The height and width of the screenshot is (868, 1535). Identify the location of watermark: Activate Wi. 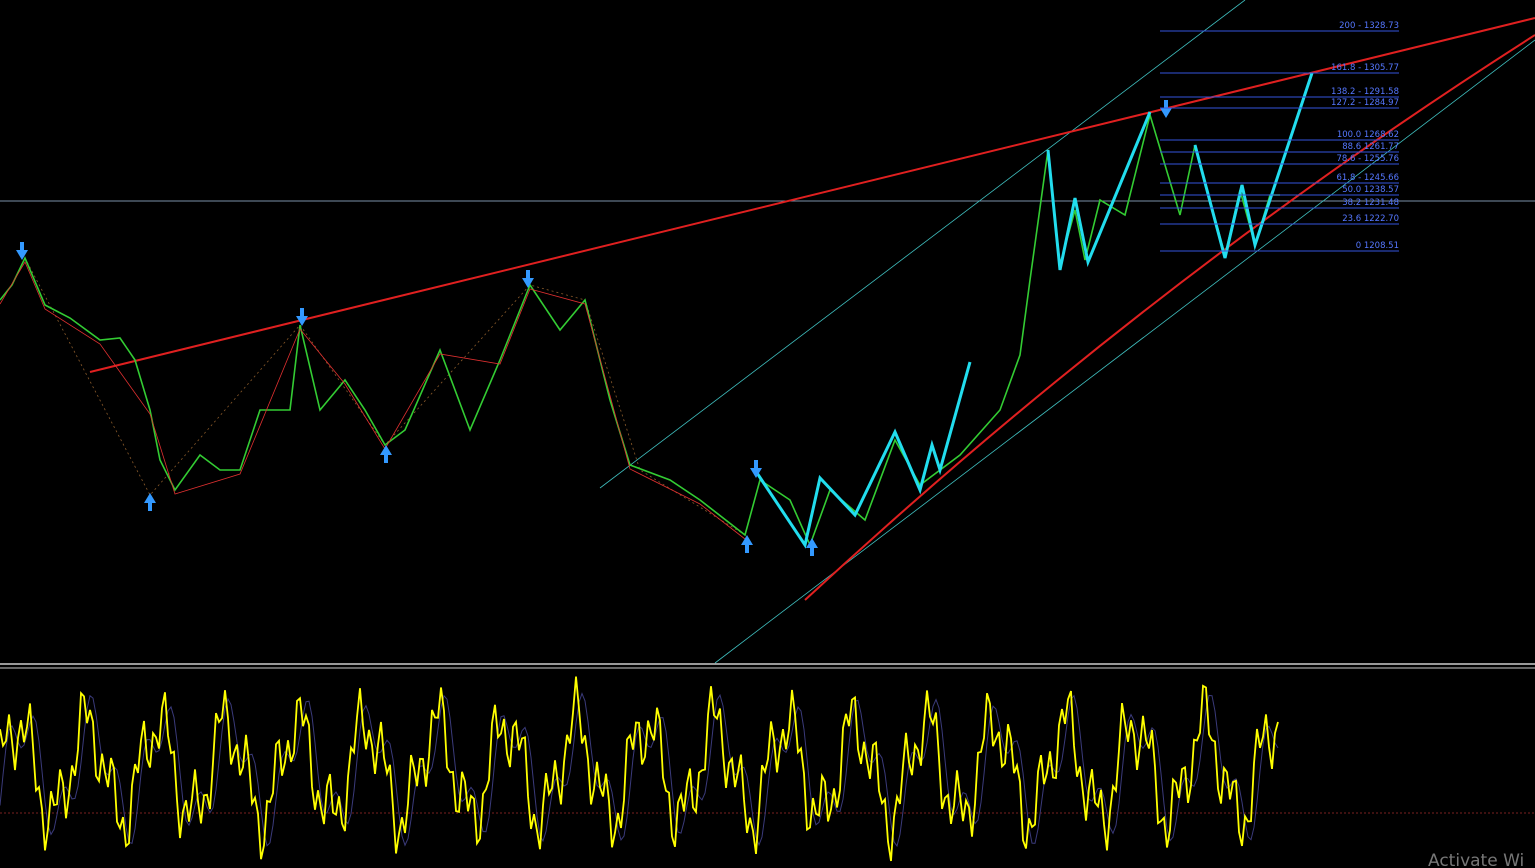
(1476, 859).